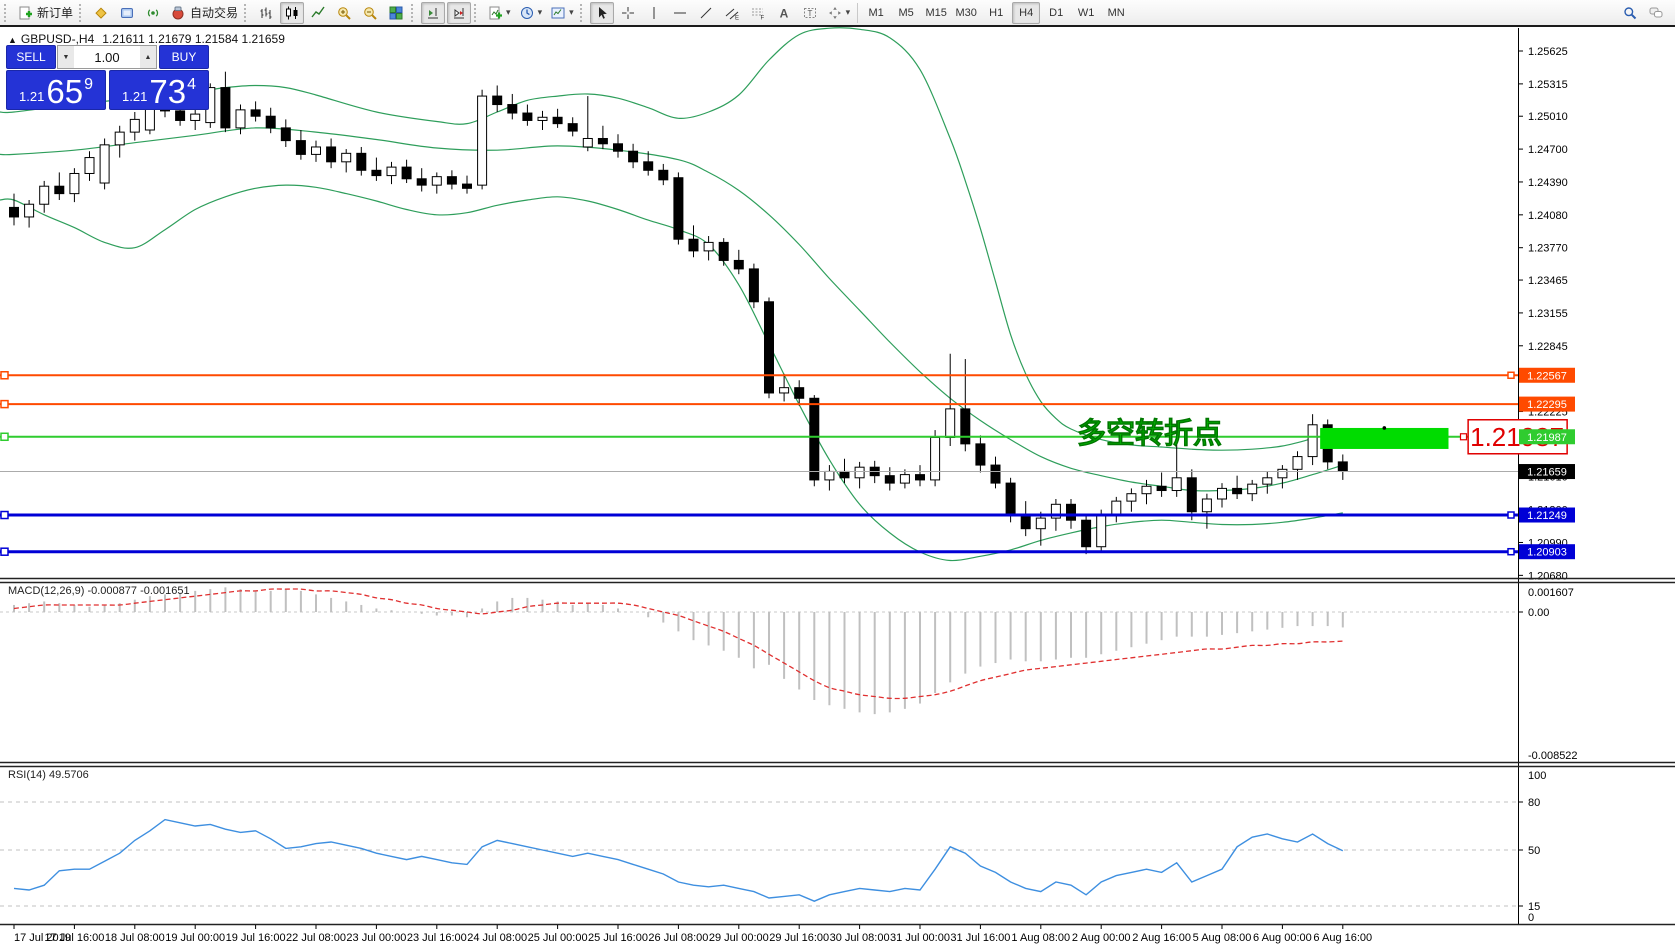  Describe the element at coordinates (1547, 438) in the screenshot. I see `svg-text: 1.21987` at that location.